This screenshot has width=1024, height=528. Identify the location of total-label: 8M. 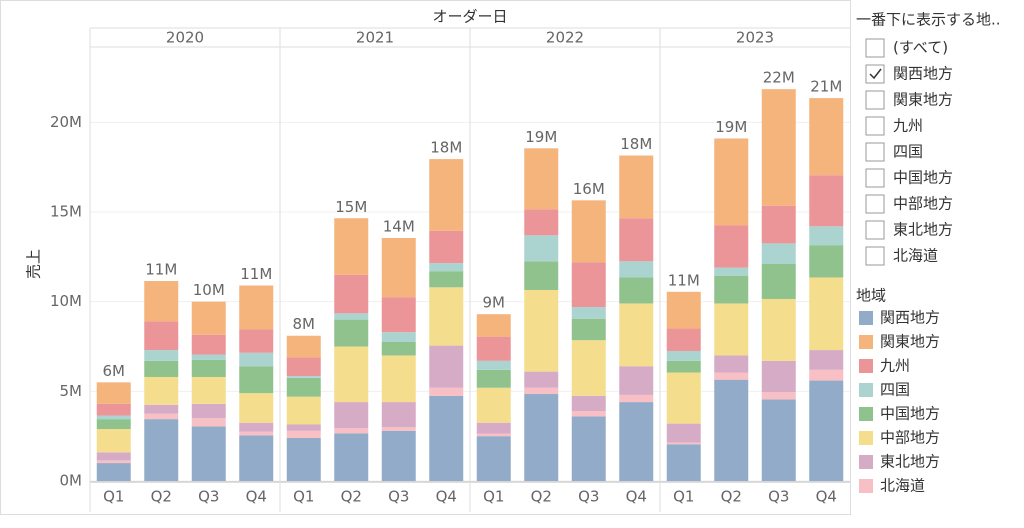
(304, 324).